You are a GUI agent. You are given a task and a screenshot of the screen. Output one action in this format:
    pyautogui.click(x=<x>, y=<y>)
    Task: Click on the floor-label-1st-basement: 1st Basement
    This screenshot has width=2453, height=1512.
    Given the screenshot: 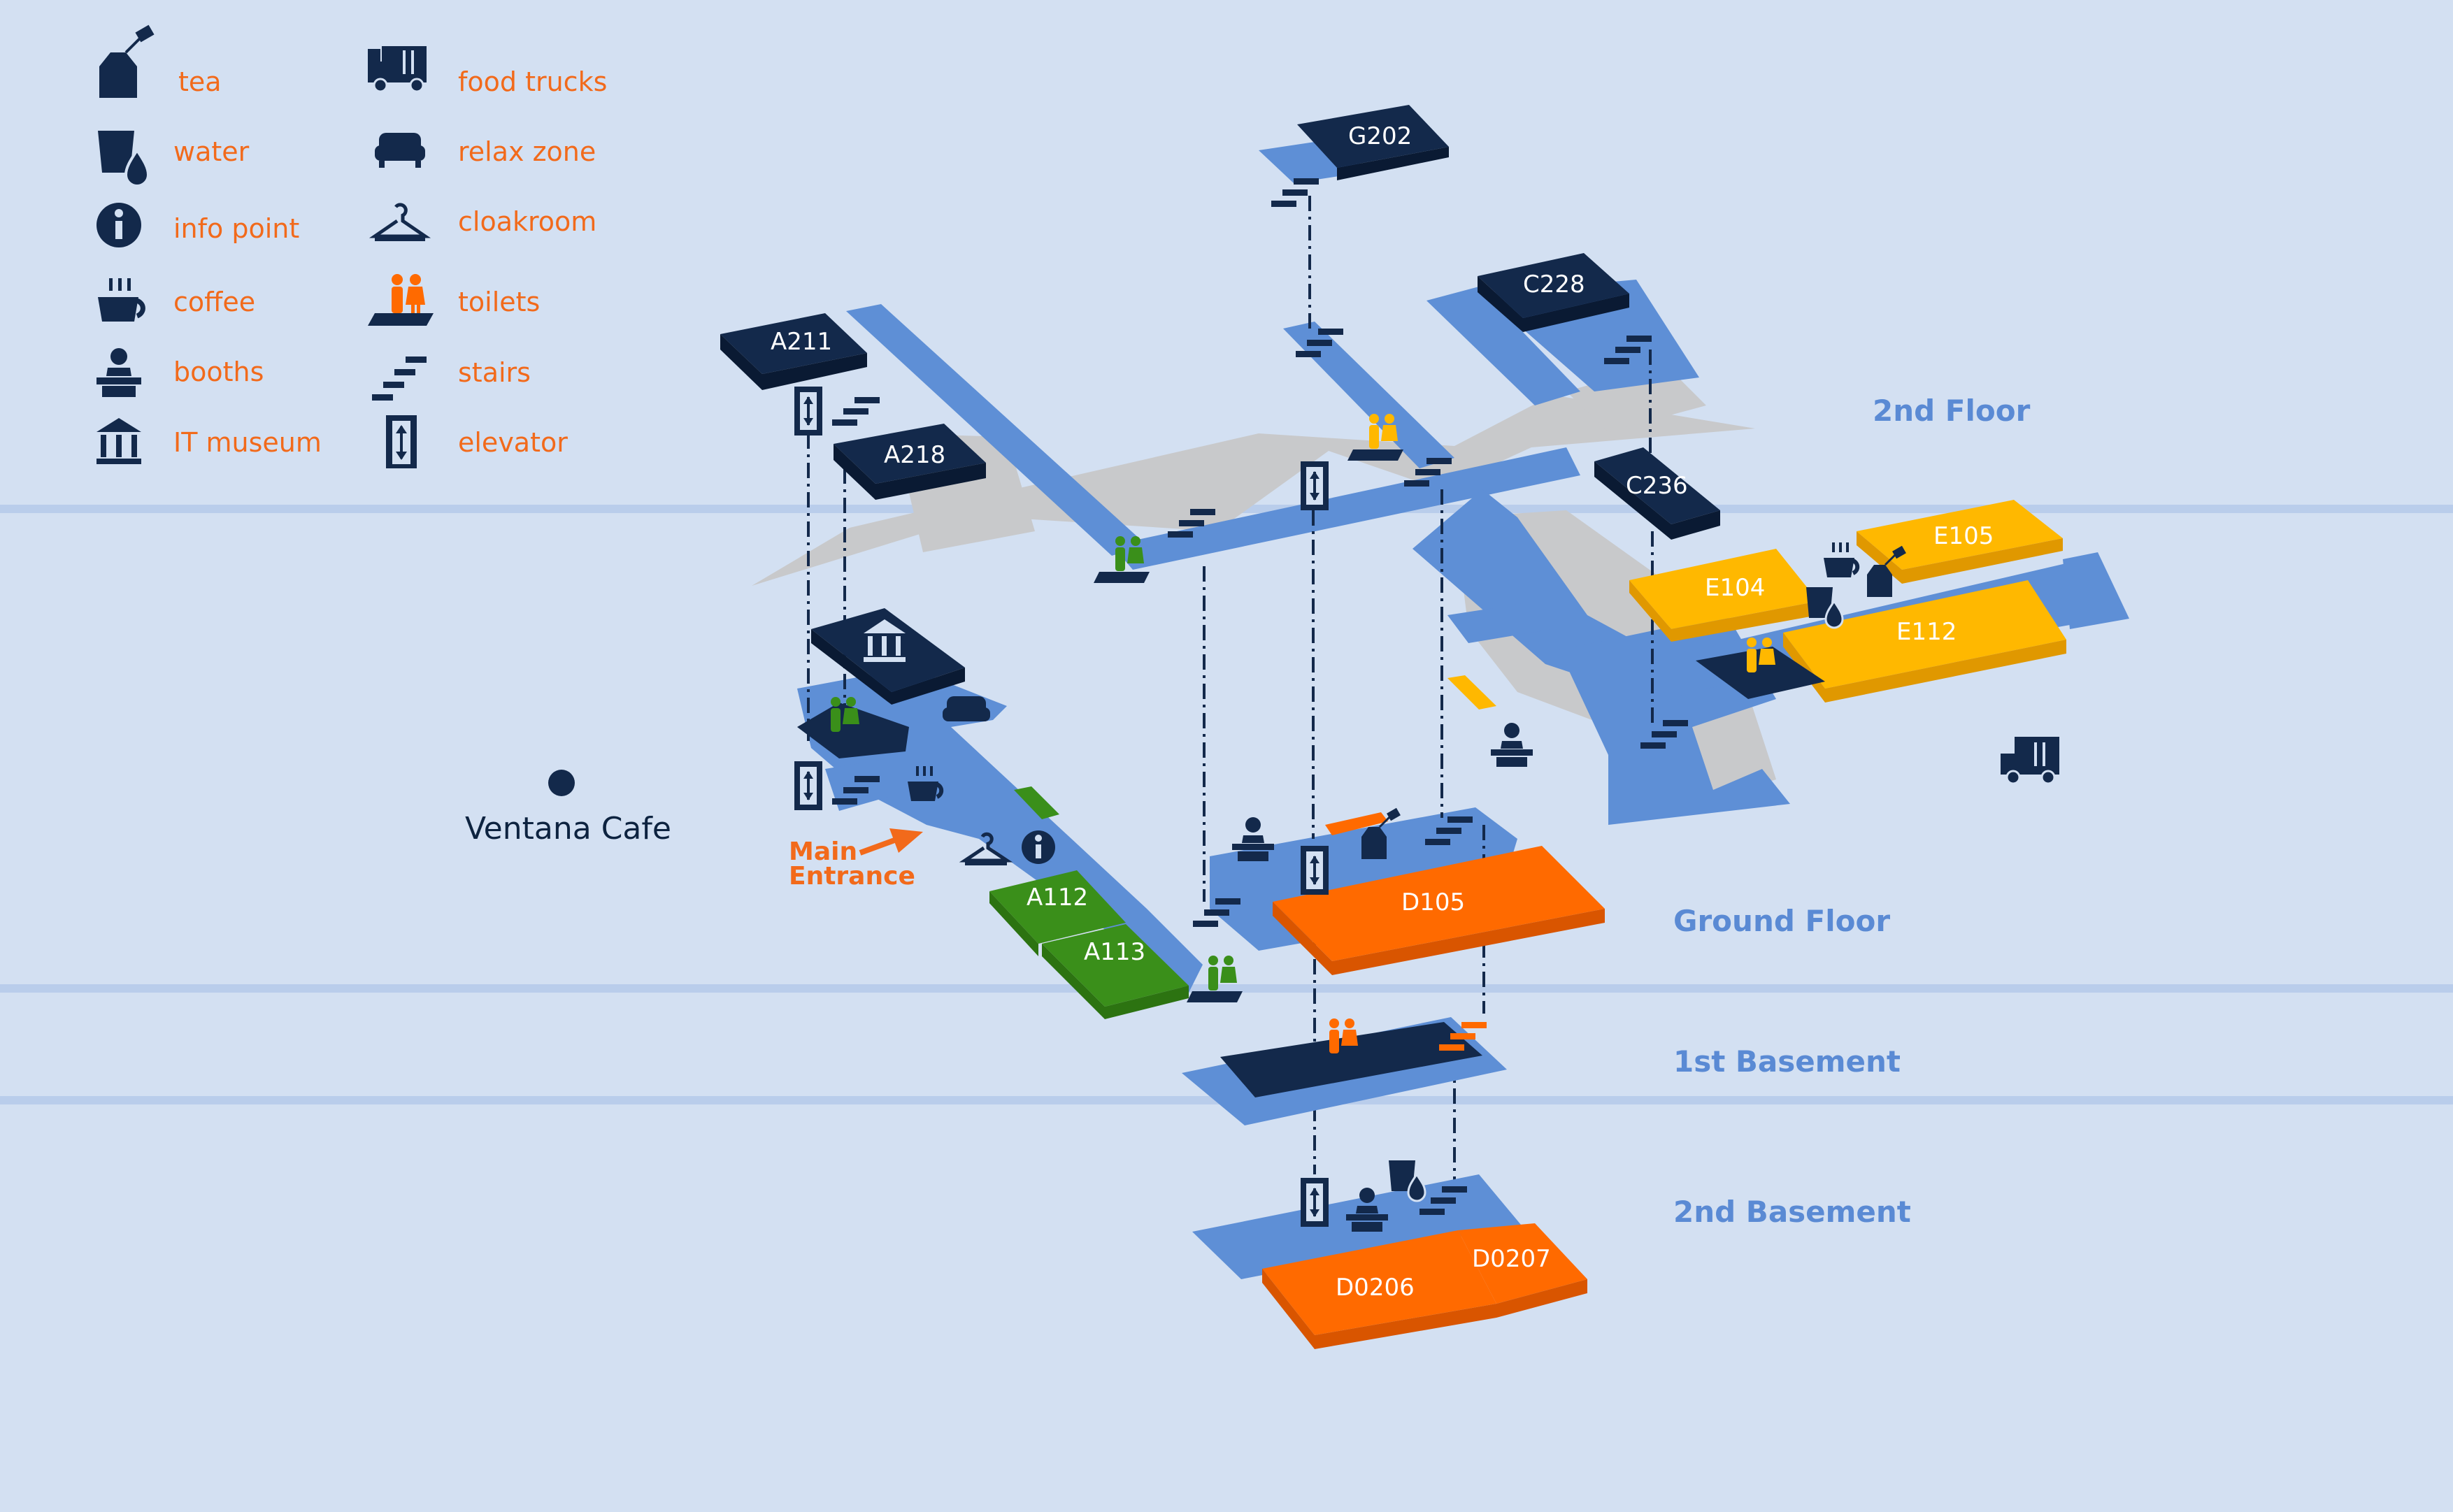 What is the action you would take?
    pyautogui.click(x=1787, y=1061)
    